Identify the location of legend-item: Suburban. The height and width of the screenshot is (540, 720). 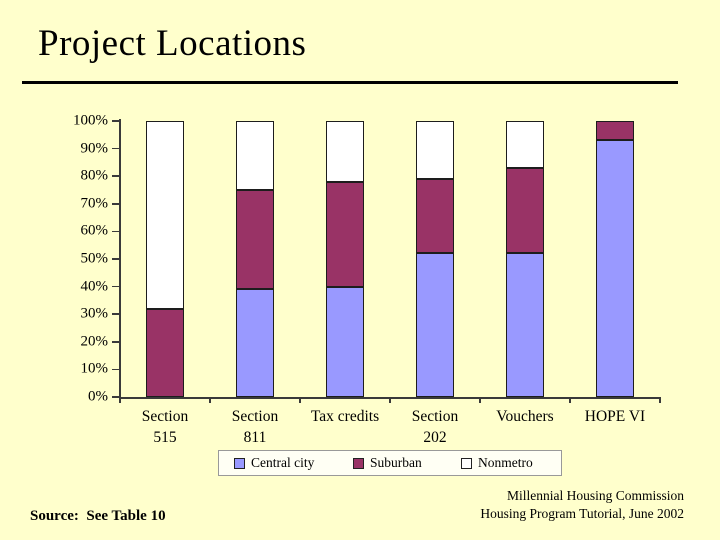
(387, 463).